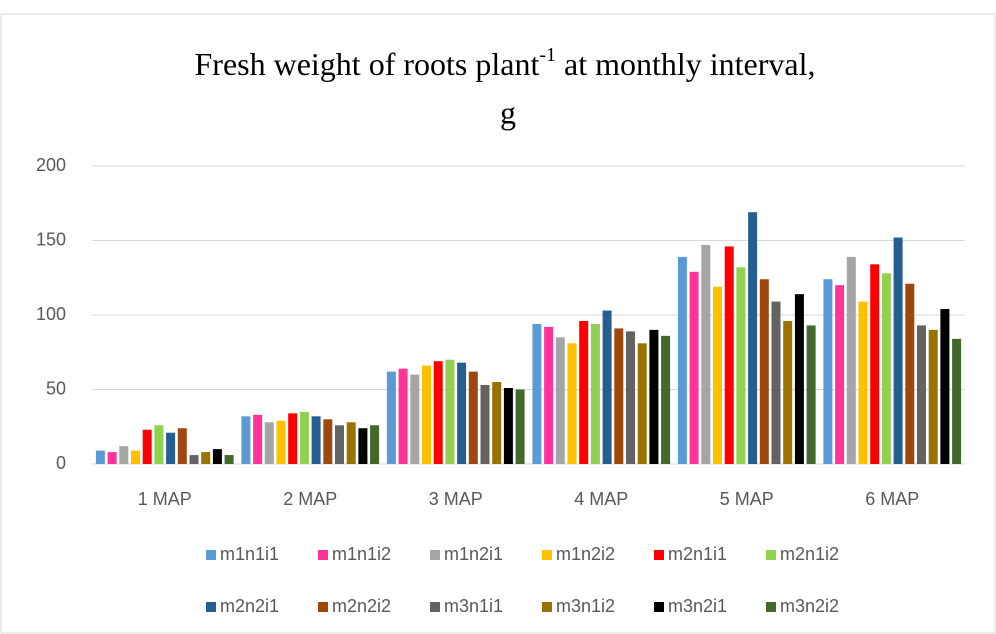 The width and height of the screenshot is (996, 634). What do you see at coordinates (51, 165) in the screenshot?
I see `y-tick-label: 200` at bounding box center [51, 165].